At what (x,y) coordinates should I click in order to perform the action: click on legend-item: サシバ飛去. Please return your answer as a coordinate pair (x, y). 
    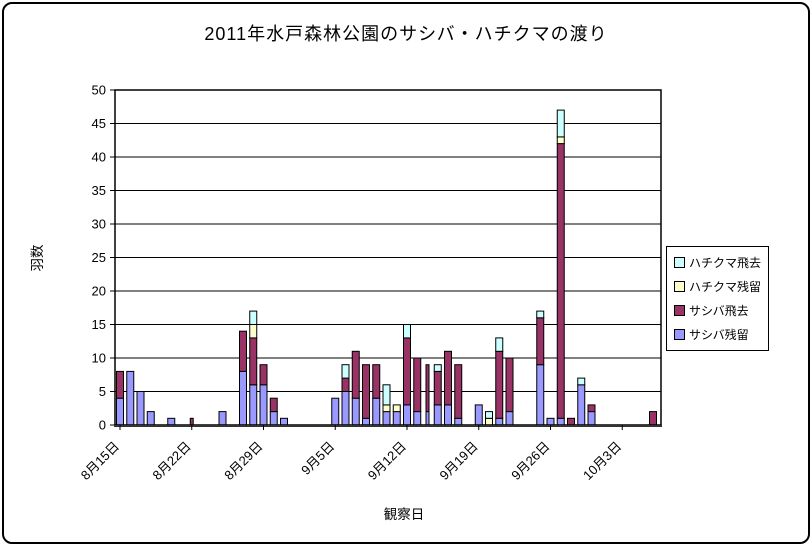
    Looking at the image, I should click on (718, 310).